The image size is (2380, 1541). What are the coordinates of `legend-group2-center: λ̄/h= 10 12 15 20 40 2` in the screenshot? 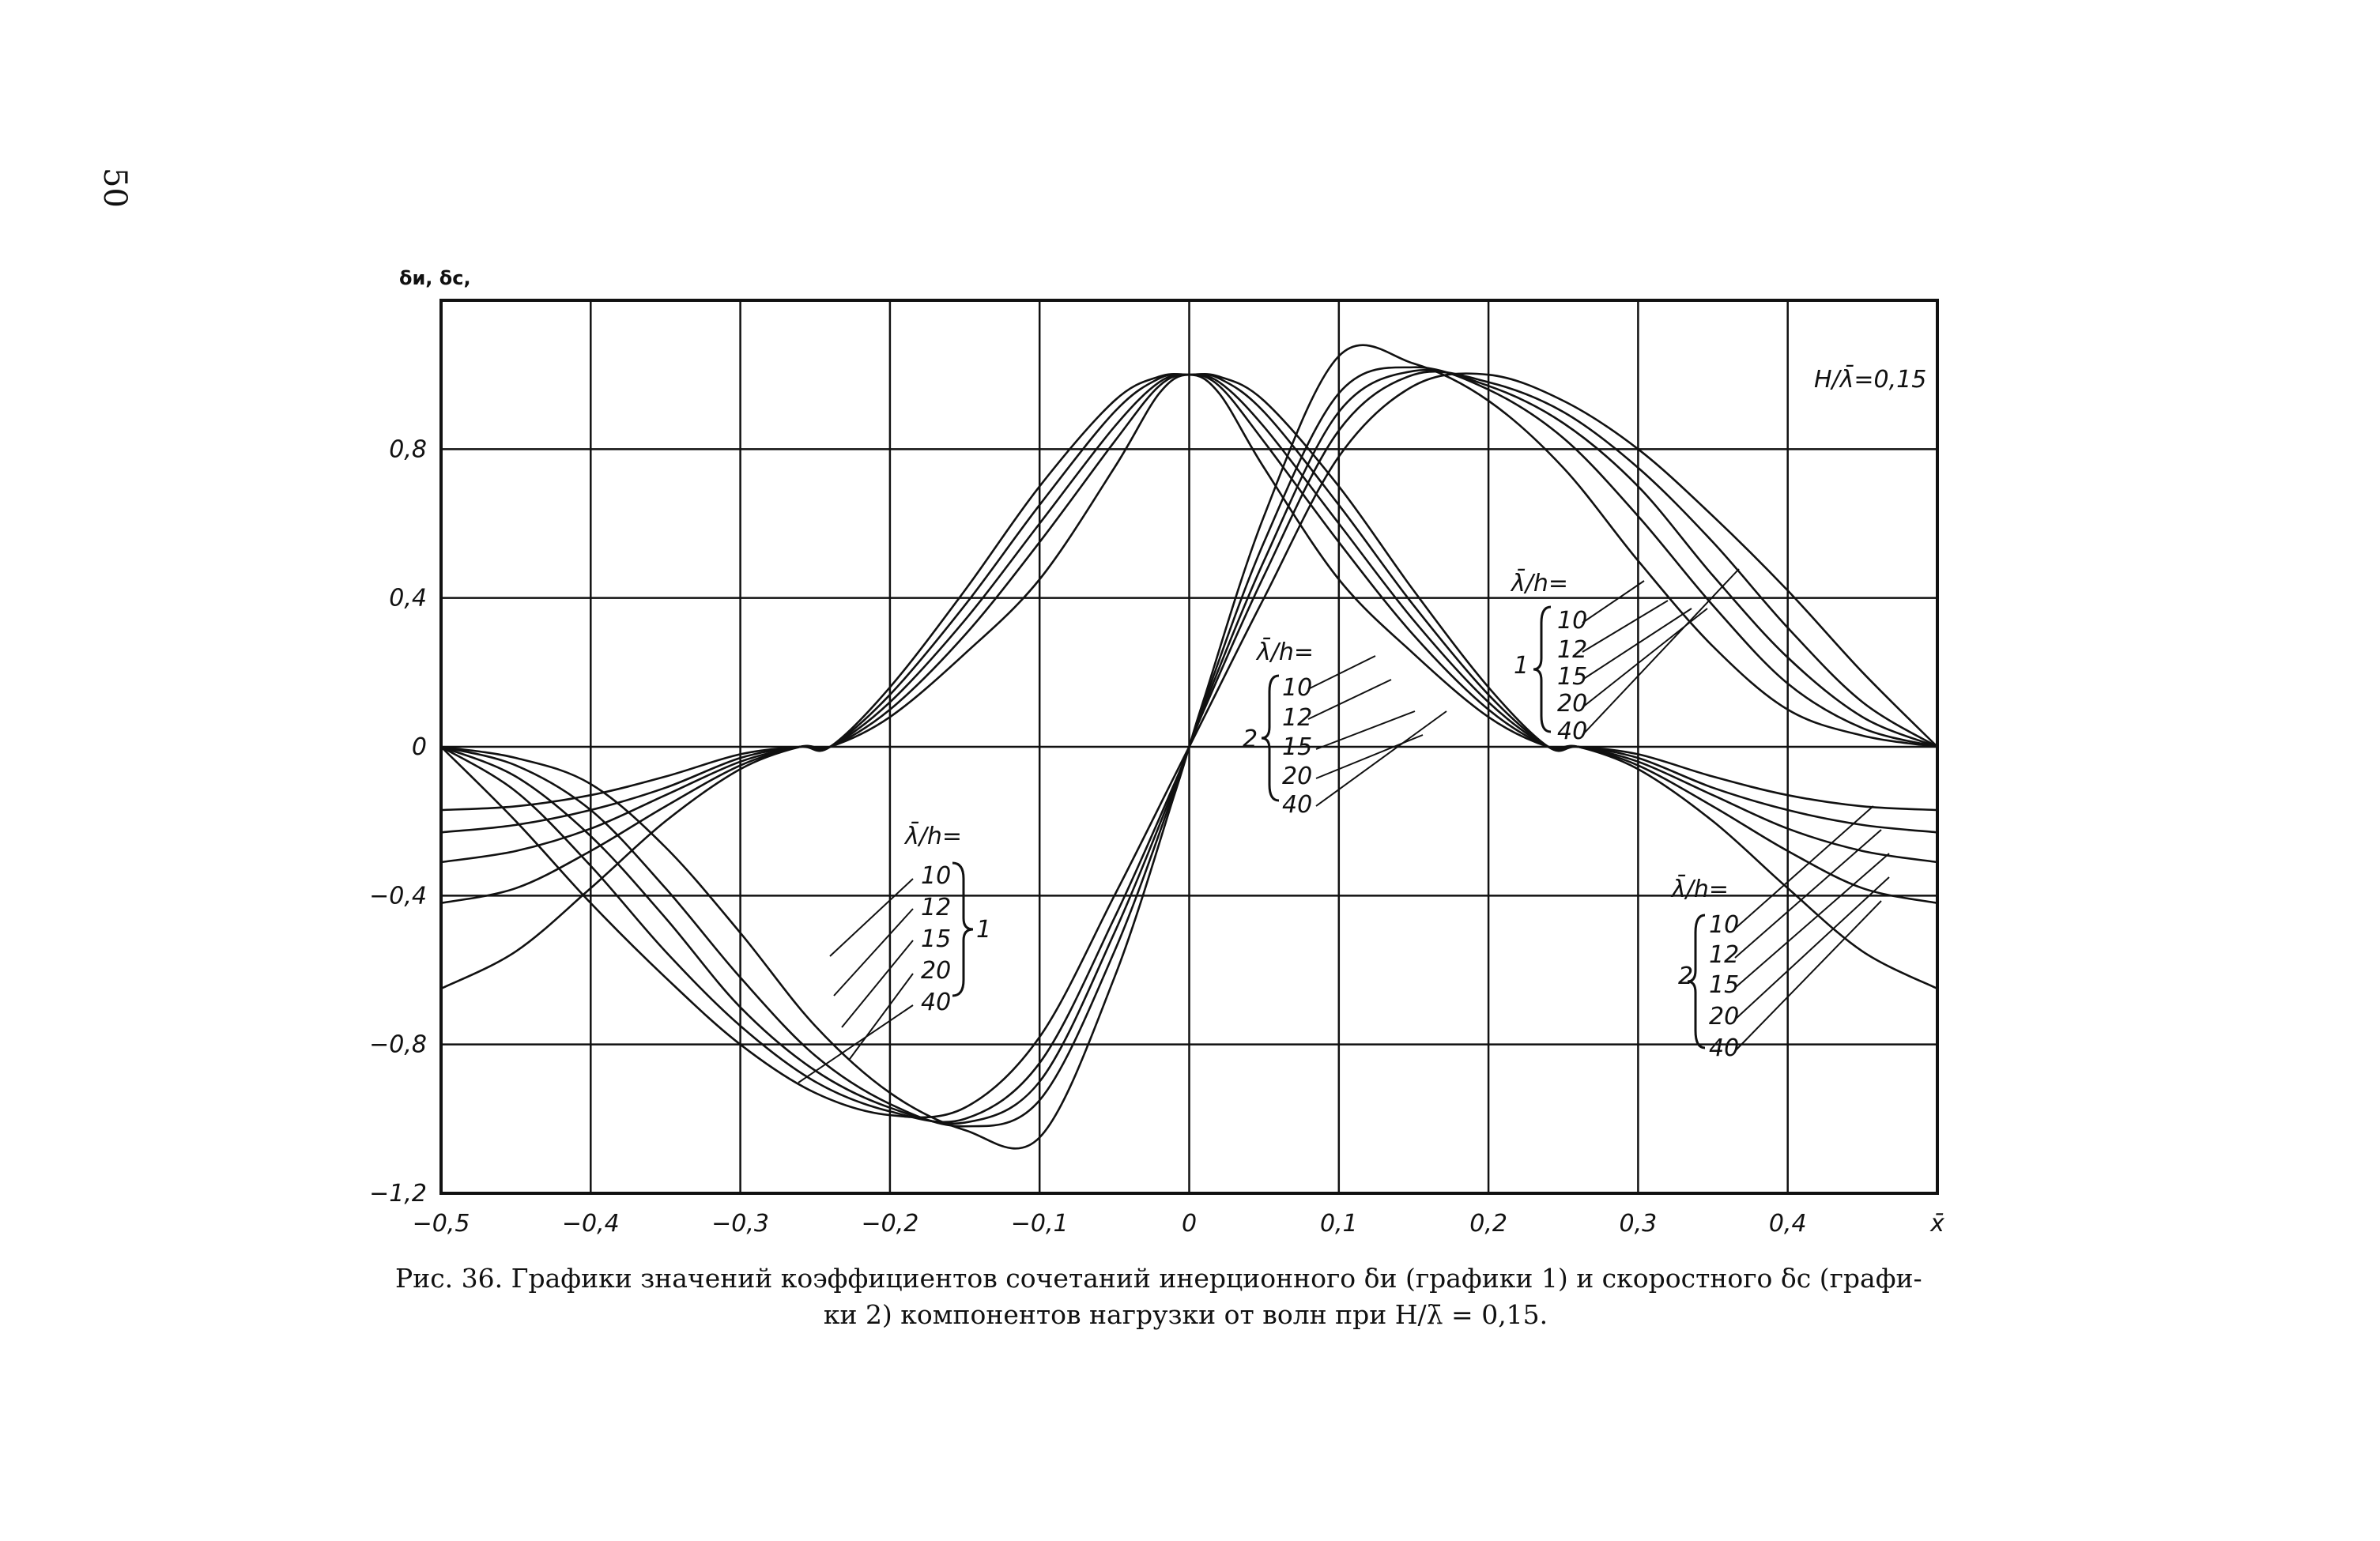 It's located at (1278, 728).